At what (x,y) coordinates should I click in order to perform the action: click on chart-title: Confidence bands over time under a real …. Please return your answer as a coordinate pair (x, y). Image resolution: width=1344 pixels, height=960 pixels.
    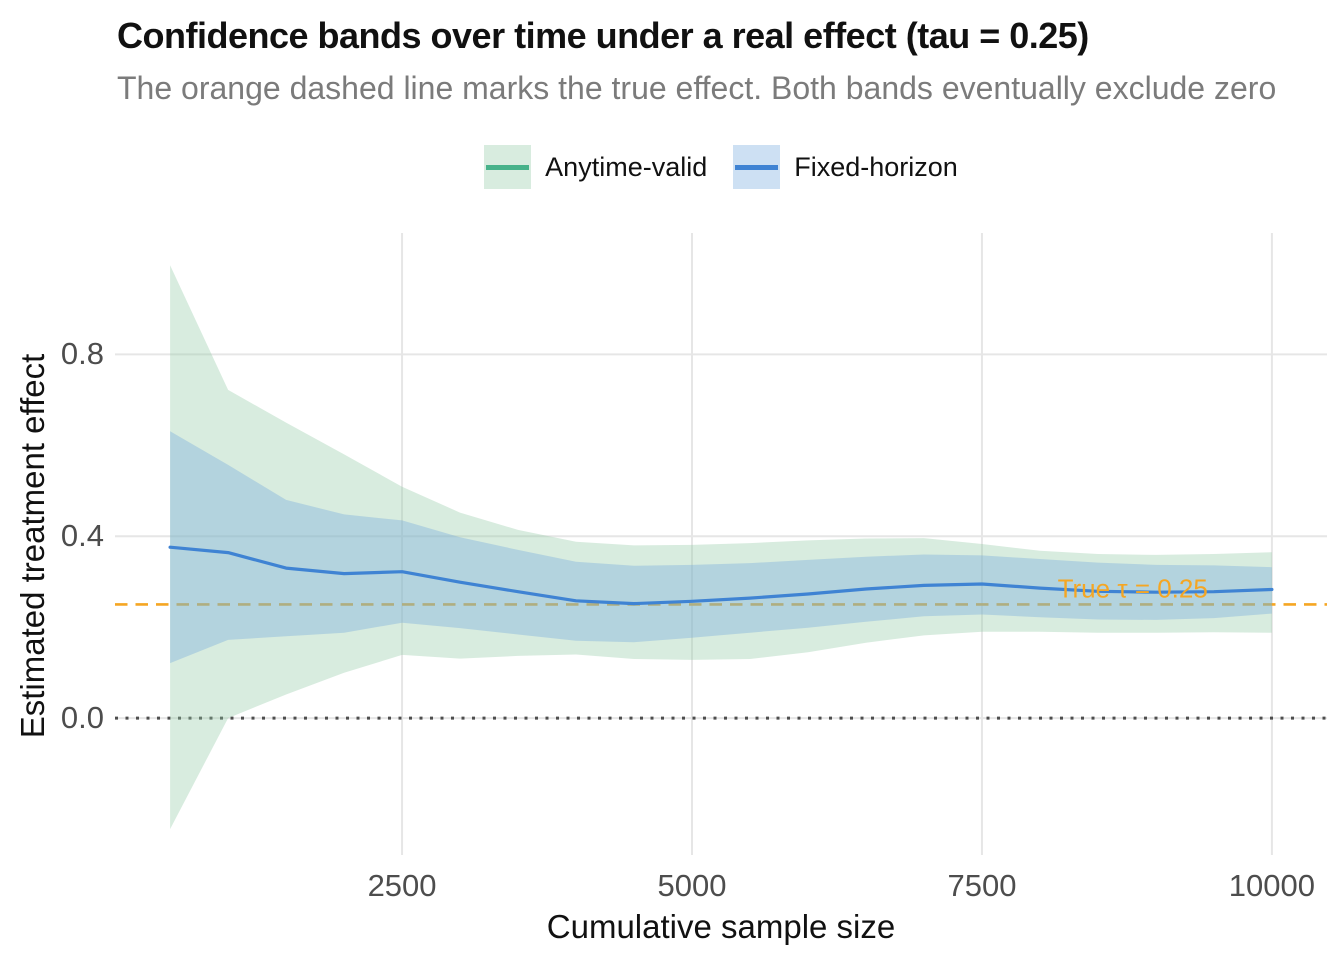
    Looking at the image, I should click on (603, 35).